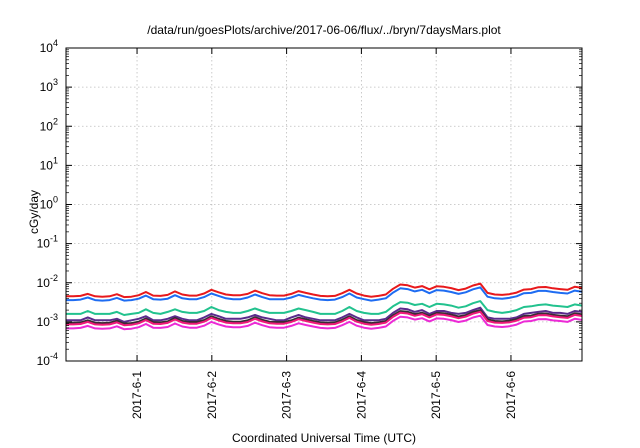 The width and height of the screenshot is (640, 448). I want to click on y-tick-label: 10², so click(49, 124).